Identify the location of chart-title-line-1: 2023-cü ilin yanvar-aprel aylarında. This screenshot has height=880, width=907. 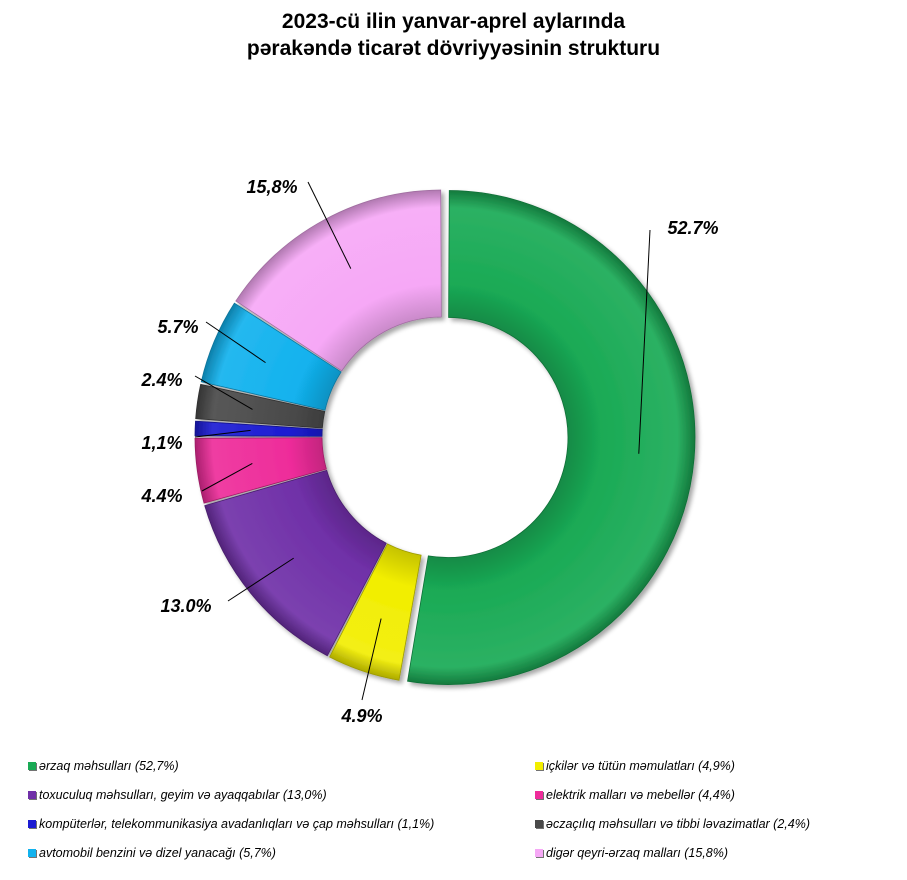
(453, 21).